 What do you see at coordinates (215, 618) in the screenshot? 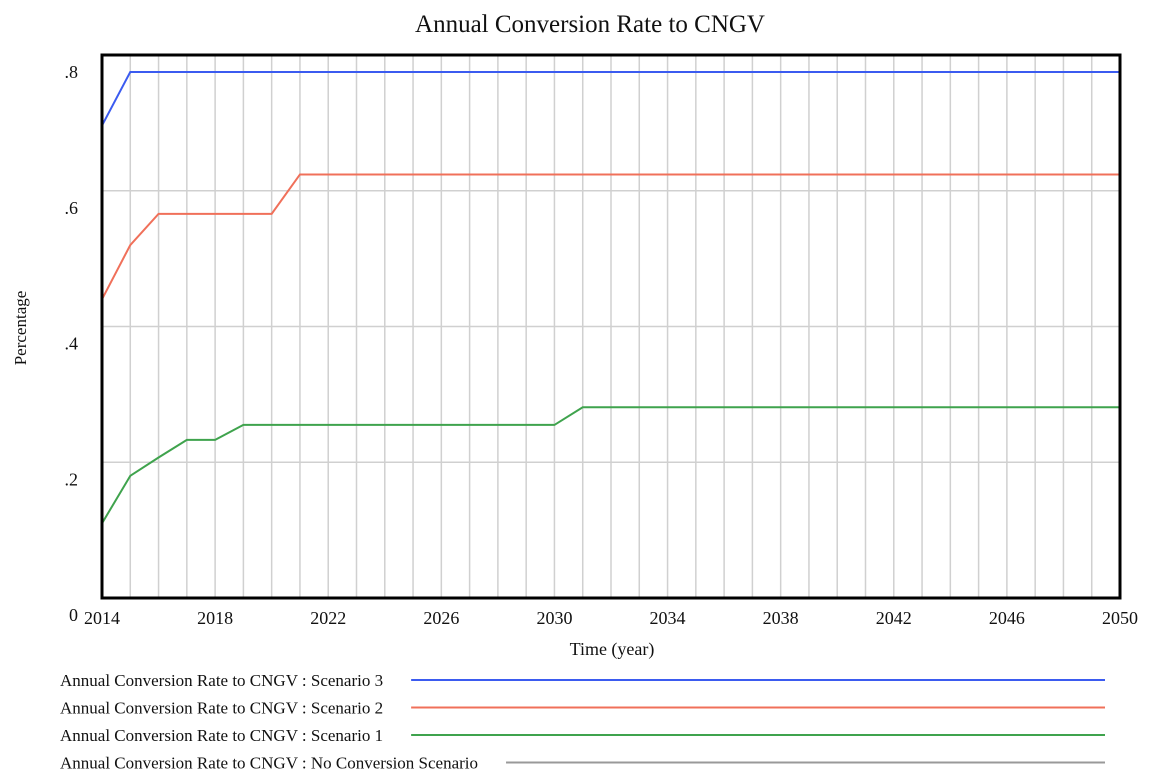
I see `x-tick-label: 2018` at bounding box center [215, 618].